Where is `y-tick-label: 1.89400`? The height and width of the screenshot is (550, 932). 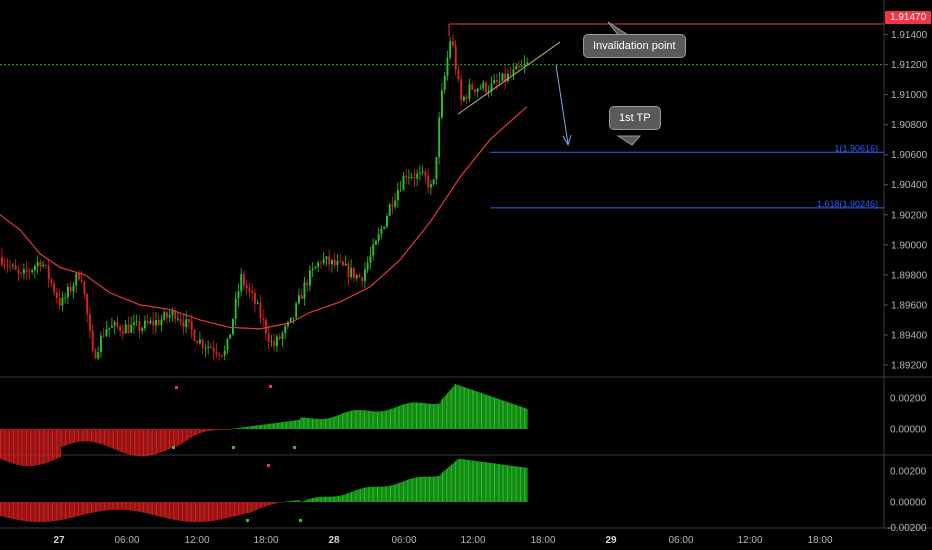 y-tick-label: 1.89400 is located at coordinates (909, 335).